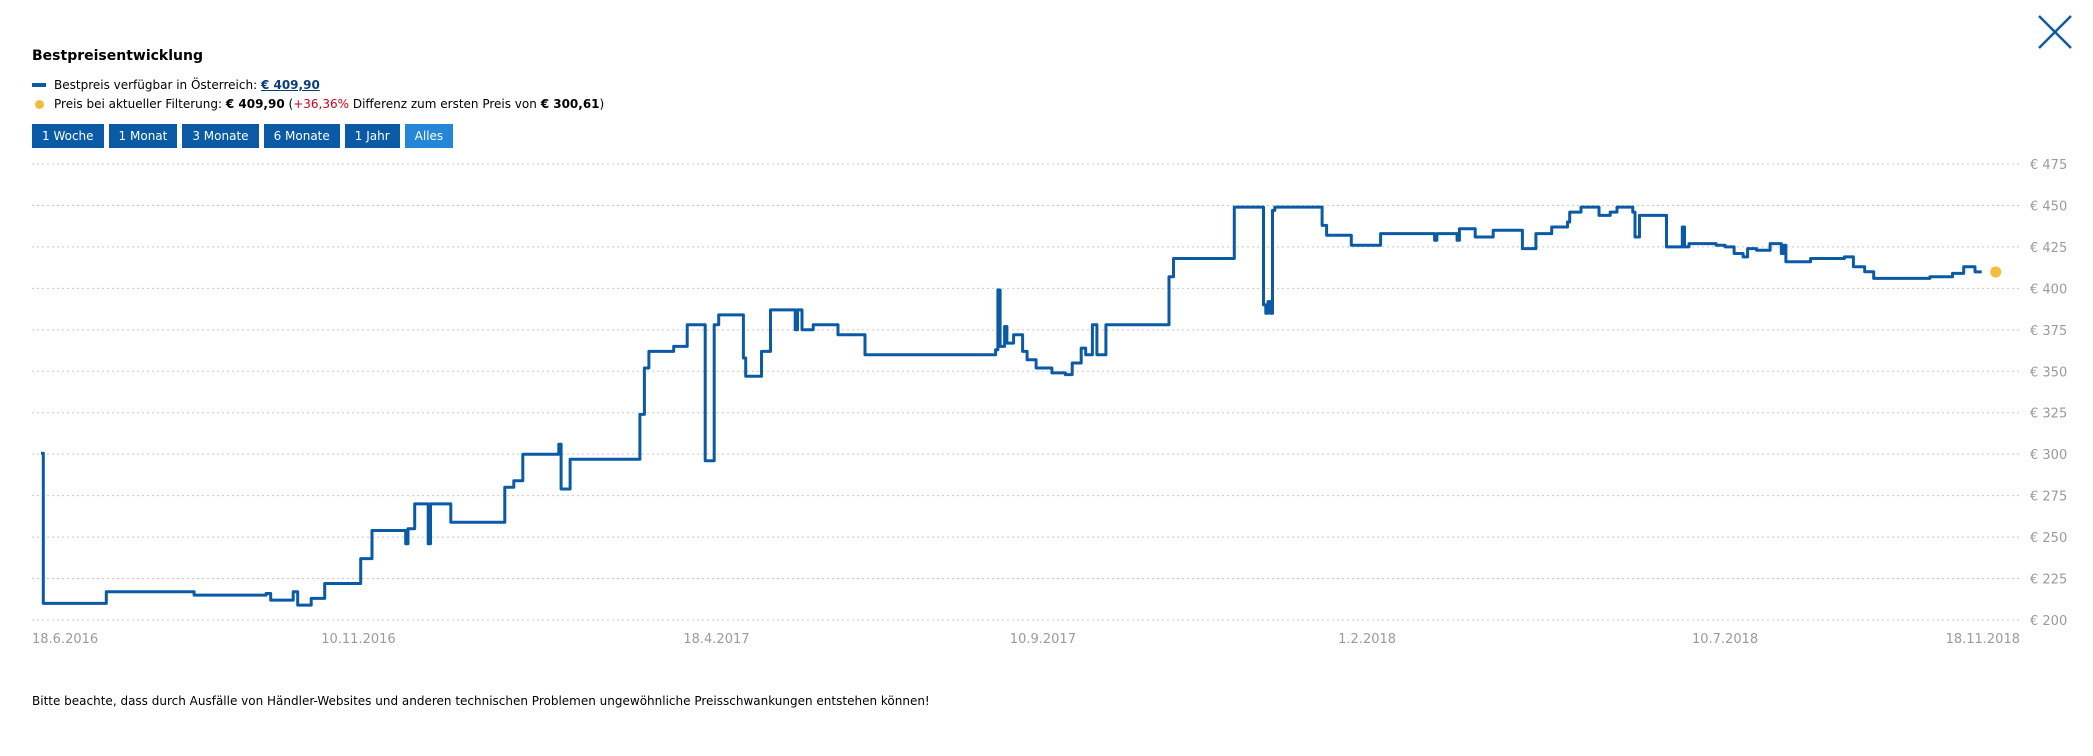 The width and height of the screenshot is (2093, 756). What do you see at coordinates (2048, 331) in the screenshot?
I see `y-tick-label: € 375` at bounding box center [2048, 331].